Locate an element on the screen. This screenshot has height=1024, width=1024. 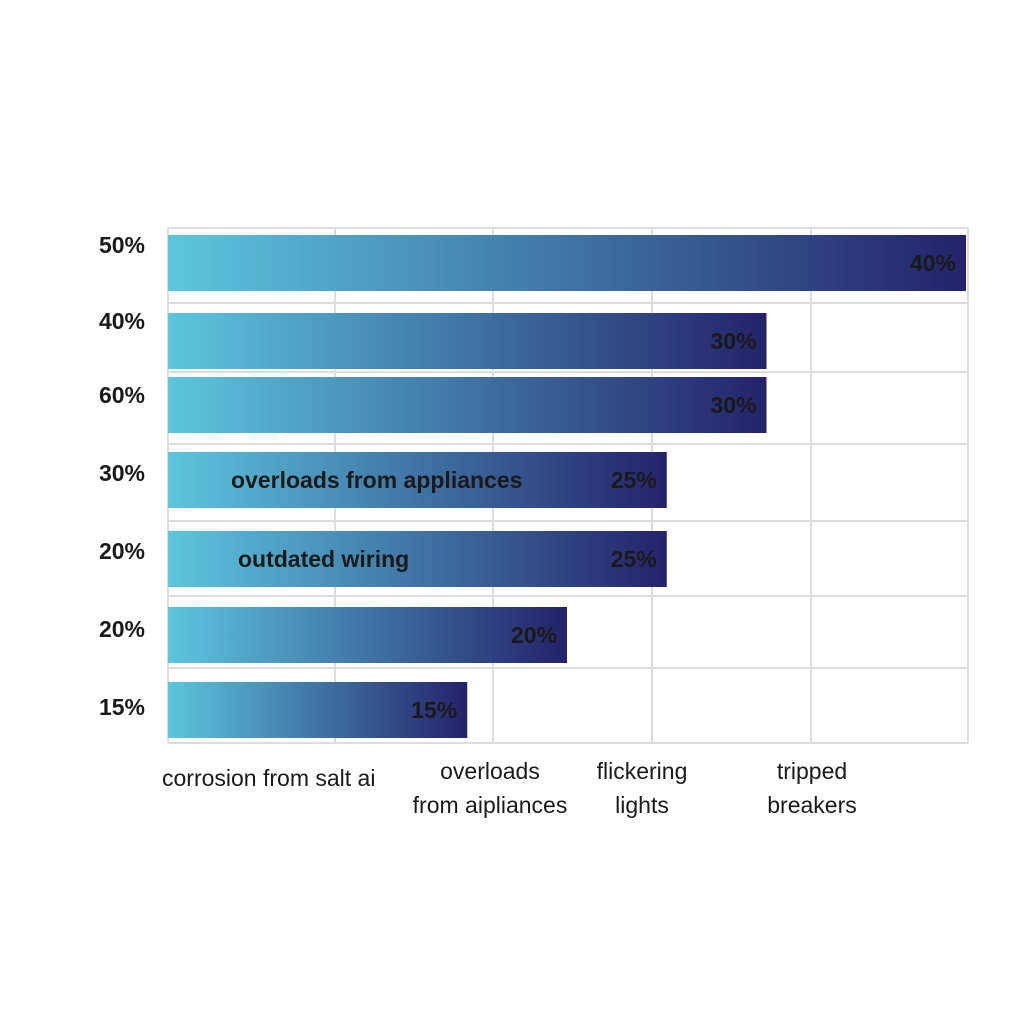
value-label: 15% is located at coordinates (434, 710).